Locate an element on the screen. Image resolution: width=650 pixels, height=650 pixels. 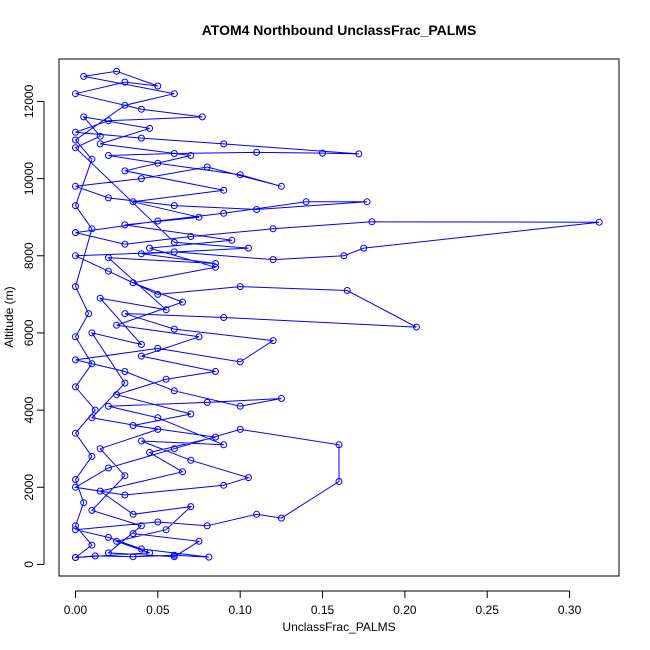
y-tick-label: 0 is located at coordinates (29, 564).